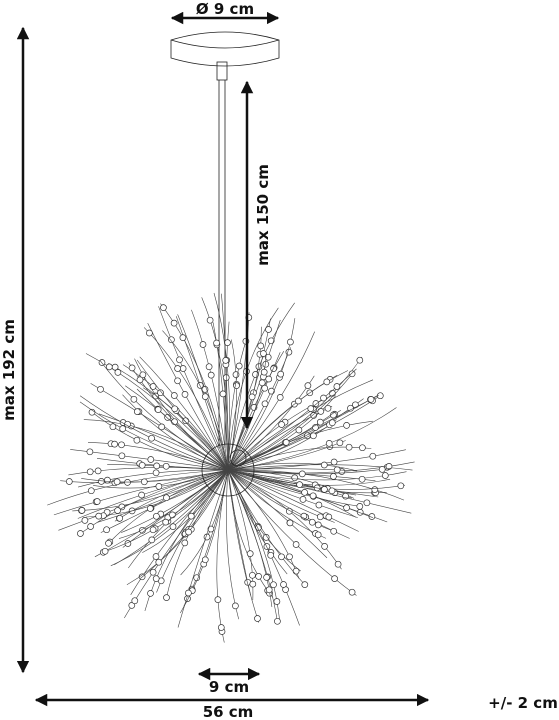  Describe the element at coordinates (225, 44) in the screenshot. I see `canopy-edge` at that location.